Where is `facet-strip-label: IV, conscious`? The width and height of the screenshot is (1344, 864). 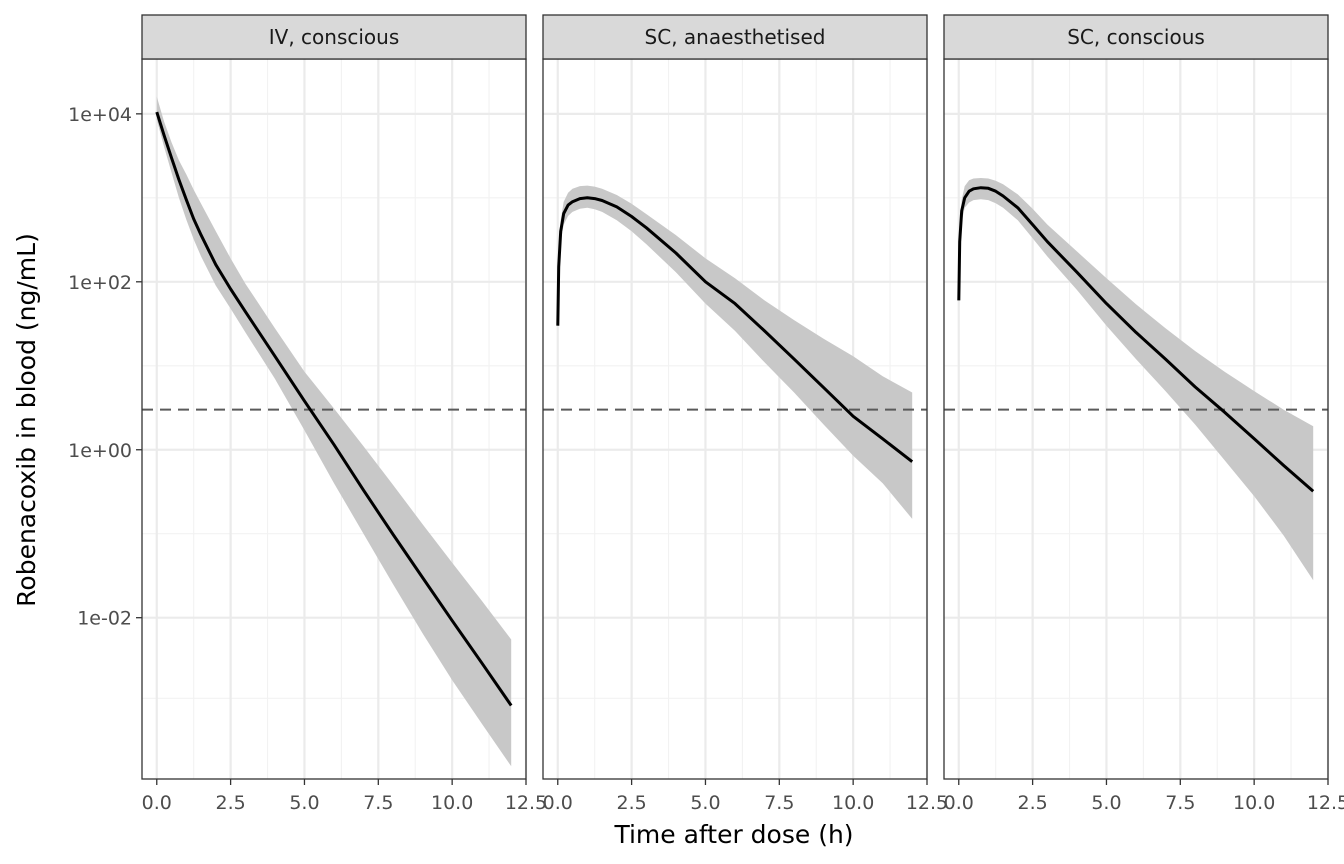 facet-strip-label: IV, conscious is located at coordinates (334, 37).